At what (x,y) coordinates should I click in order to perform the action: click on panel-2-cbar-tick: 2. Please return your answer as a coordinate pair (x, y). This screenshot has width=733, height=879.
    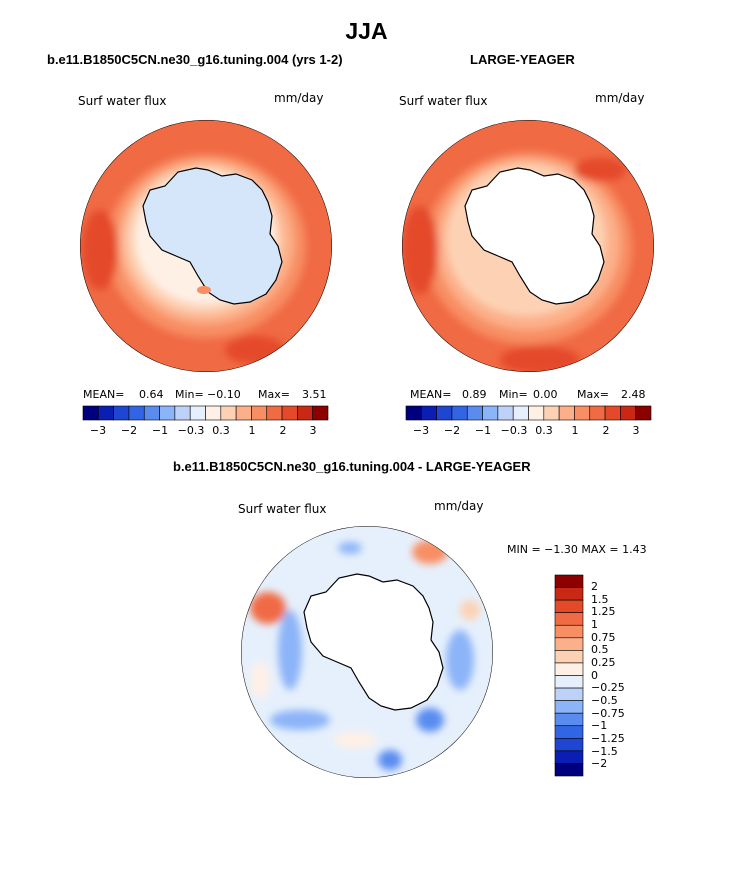
    Looking at the image, I should click on (606, 430).